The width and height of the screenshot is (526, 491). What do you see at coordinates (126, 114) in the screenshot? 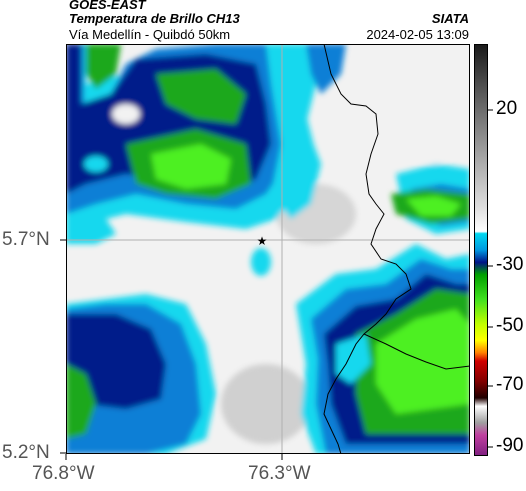
I see `clear-patch` at bounding box center [126, 114].